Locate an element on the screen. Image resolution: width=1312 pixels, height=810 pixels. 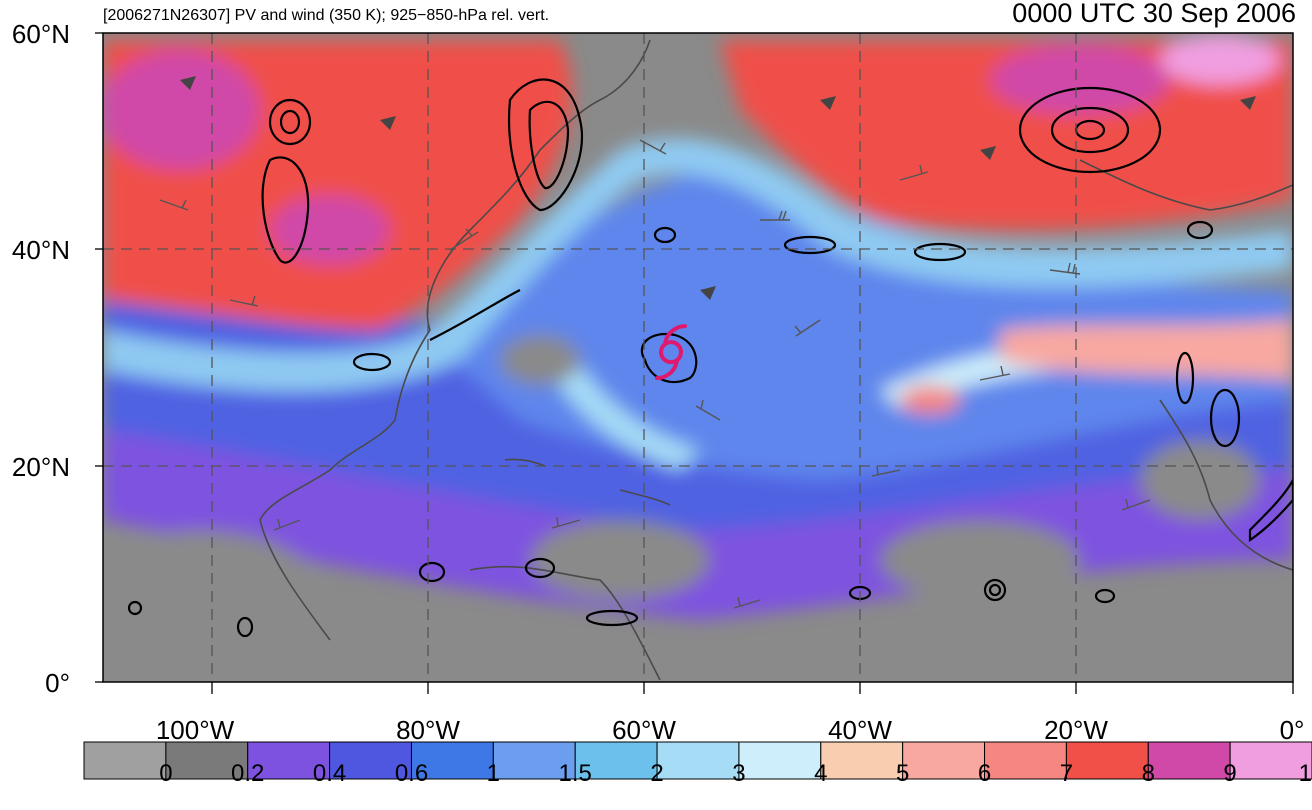
colorbar-label: 2 is located at coordinates (657, 773).